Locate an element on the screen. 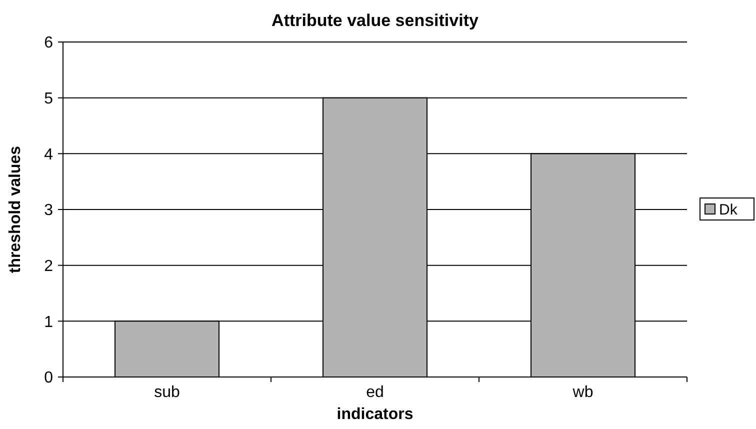 The image size is (756, 429). x-axis-title: indicators is located at coordinates (375, 414).